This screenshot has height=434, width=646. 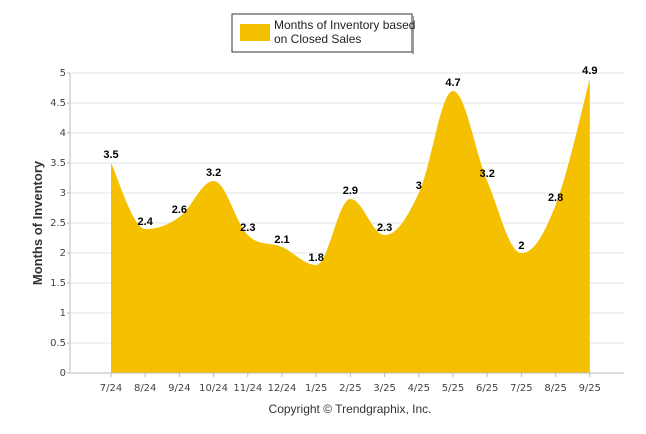 What do you see at coordinates (37, 222) in the screenshot?
I see `y-axis-title: Months of Inventory` at bounding box center [37, 222].